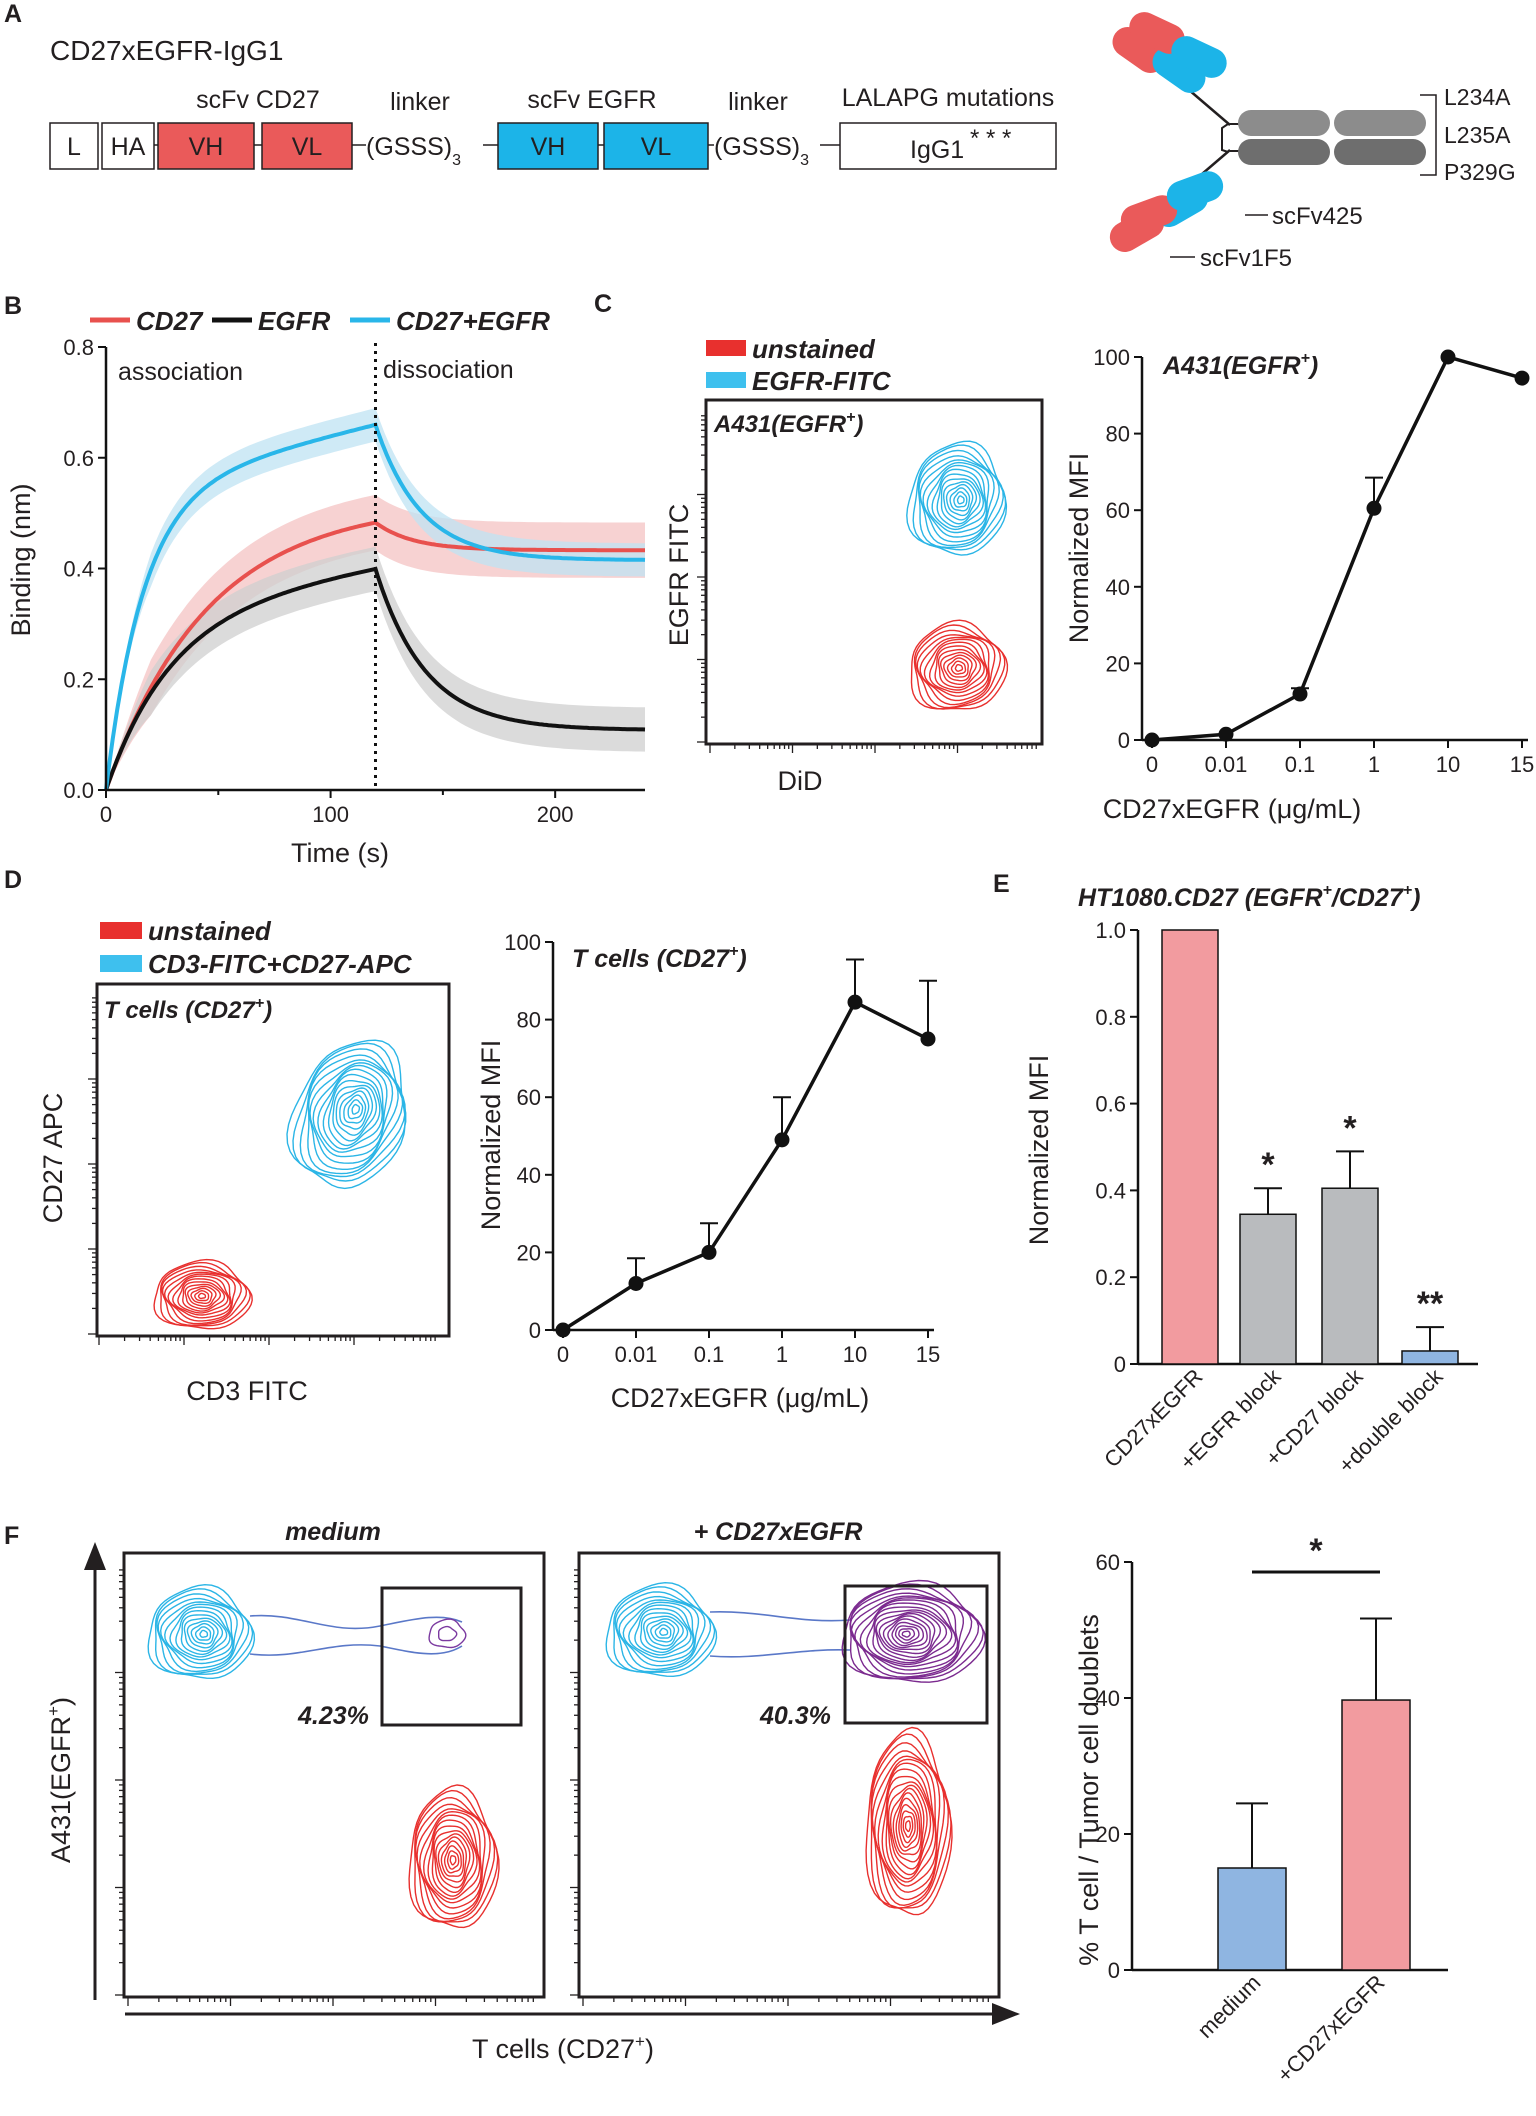 The image size is (1536, 2116). Describe the element at coordinates (1110, 1104) in the screenshot. I see `e-ytick-label: 0.6` at that location.